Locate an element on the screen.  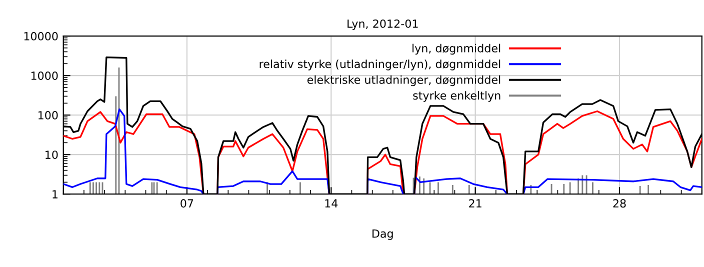
x-tick-label: 07 is located at coordinates (187, 203).